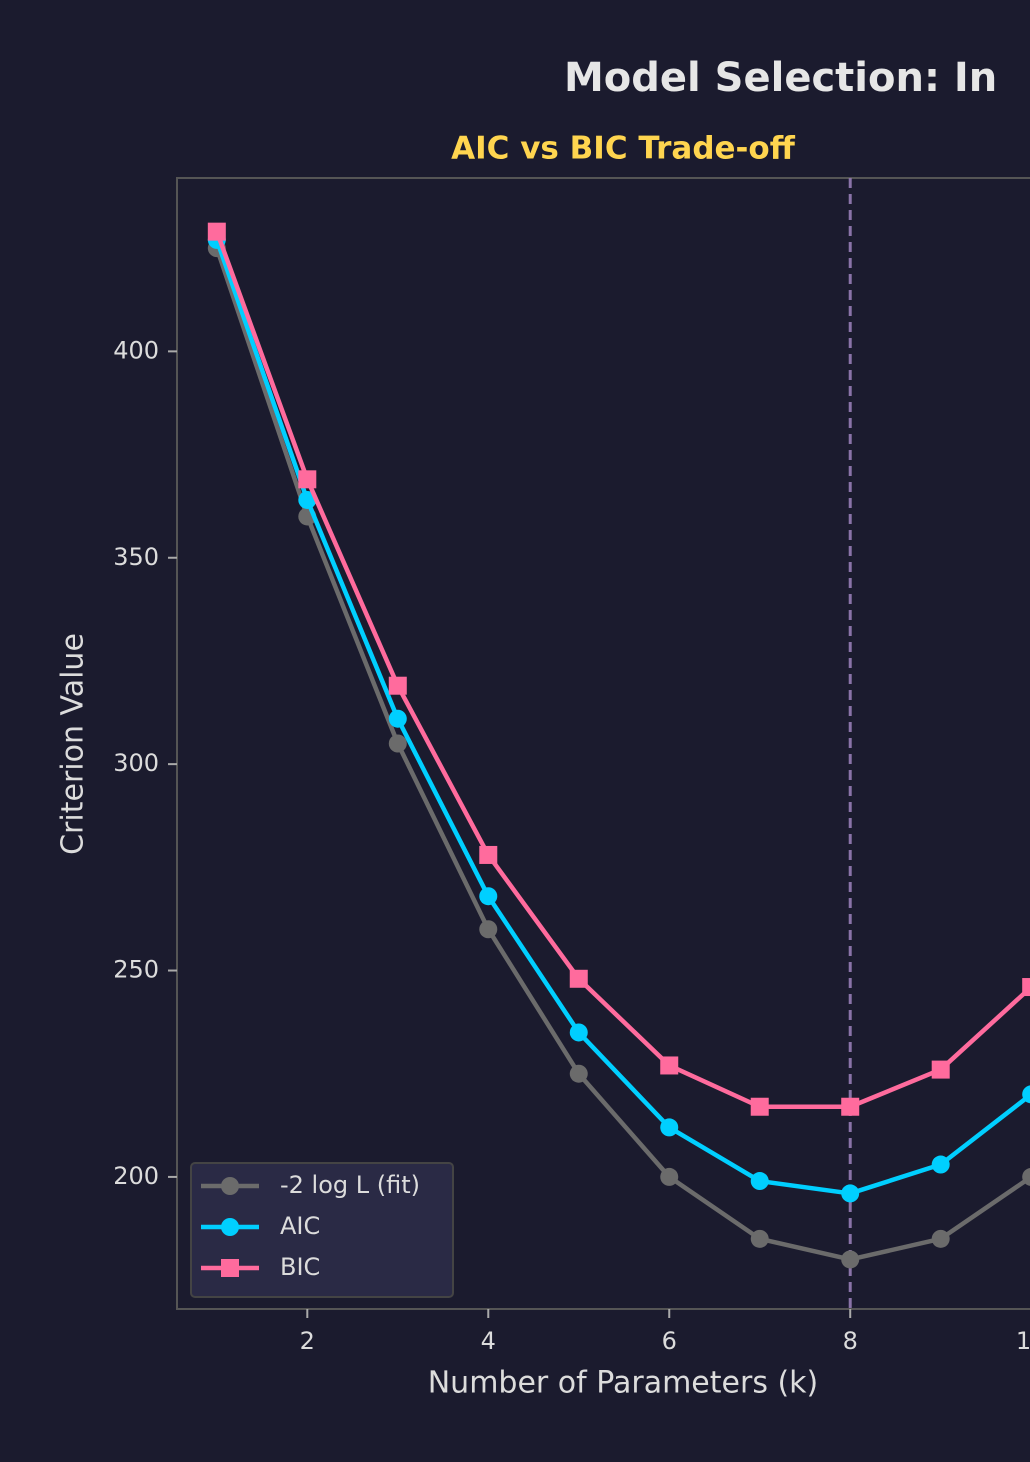  Describe the element at coordinates (73, 744) in the screenshot. I see `y-axis-label: Criterion Value` at that location.